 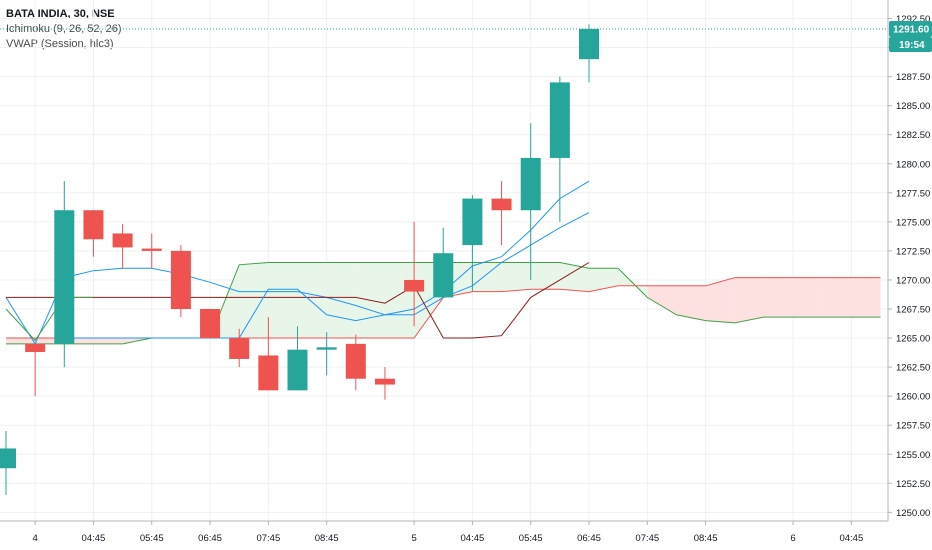 I want to click on vwap-line, so click(x=327, y=275).